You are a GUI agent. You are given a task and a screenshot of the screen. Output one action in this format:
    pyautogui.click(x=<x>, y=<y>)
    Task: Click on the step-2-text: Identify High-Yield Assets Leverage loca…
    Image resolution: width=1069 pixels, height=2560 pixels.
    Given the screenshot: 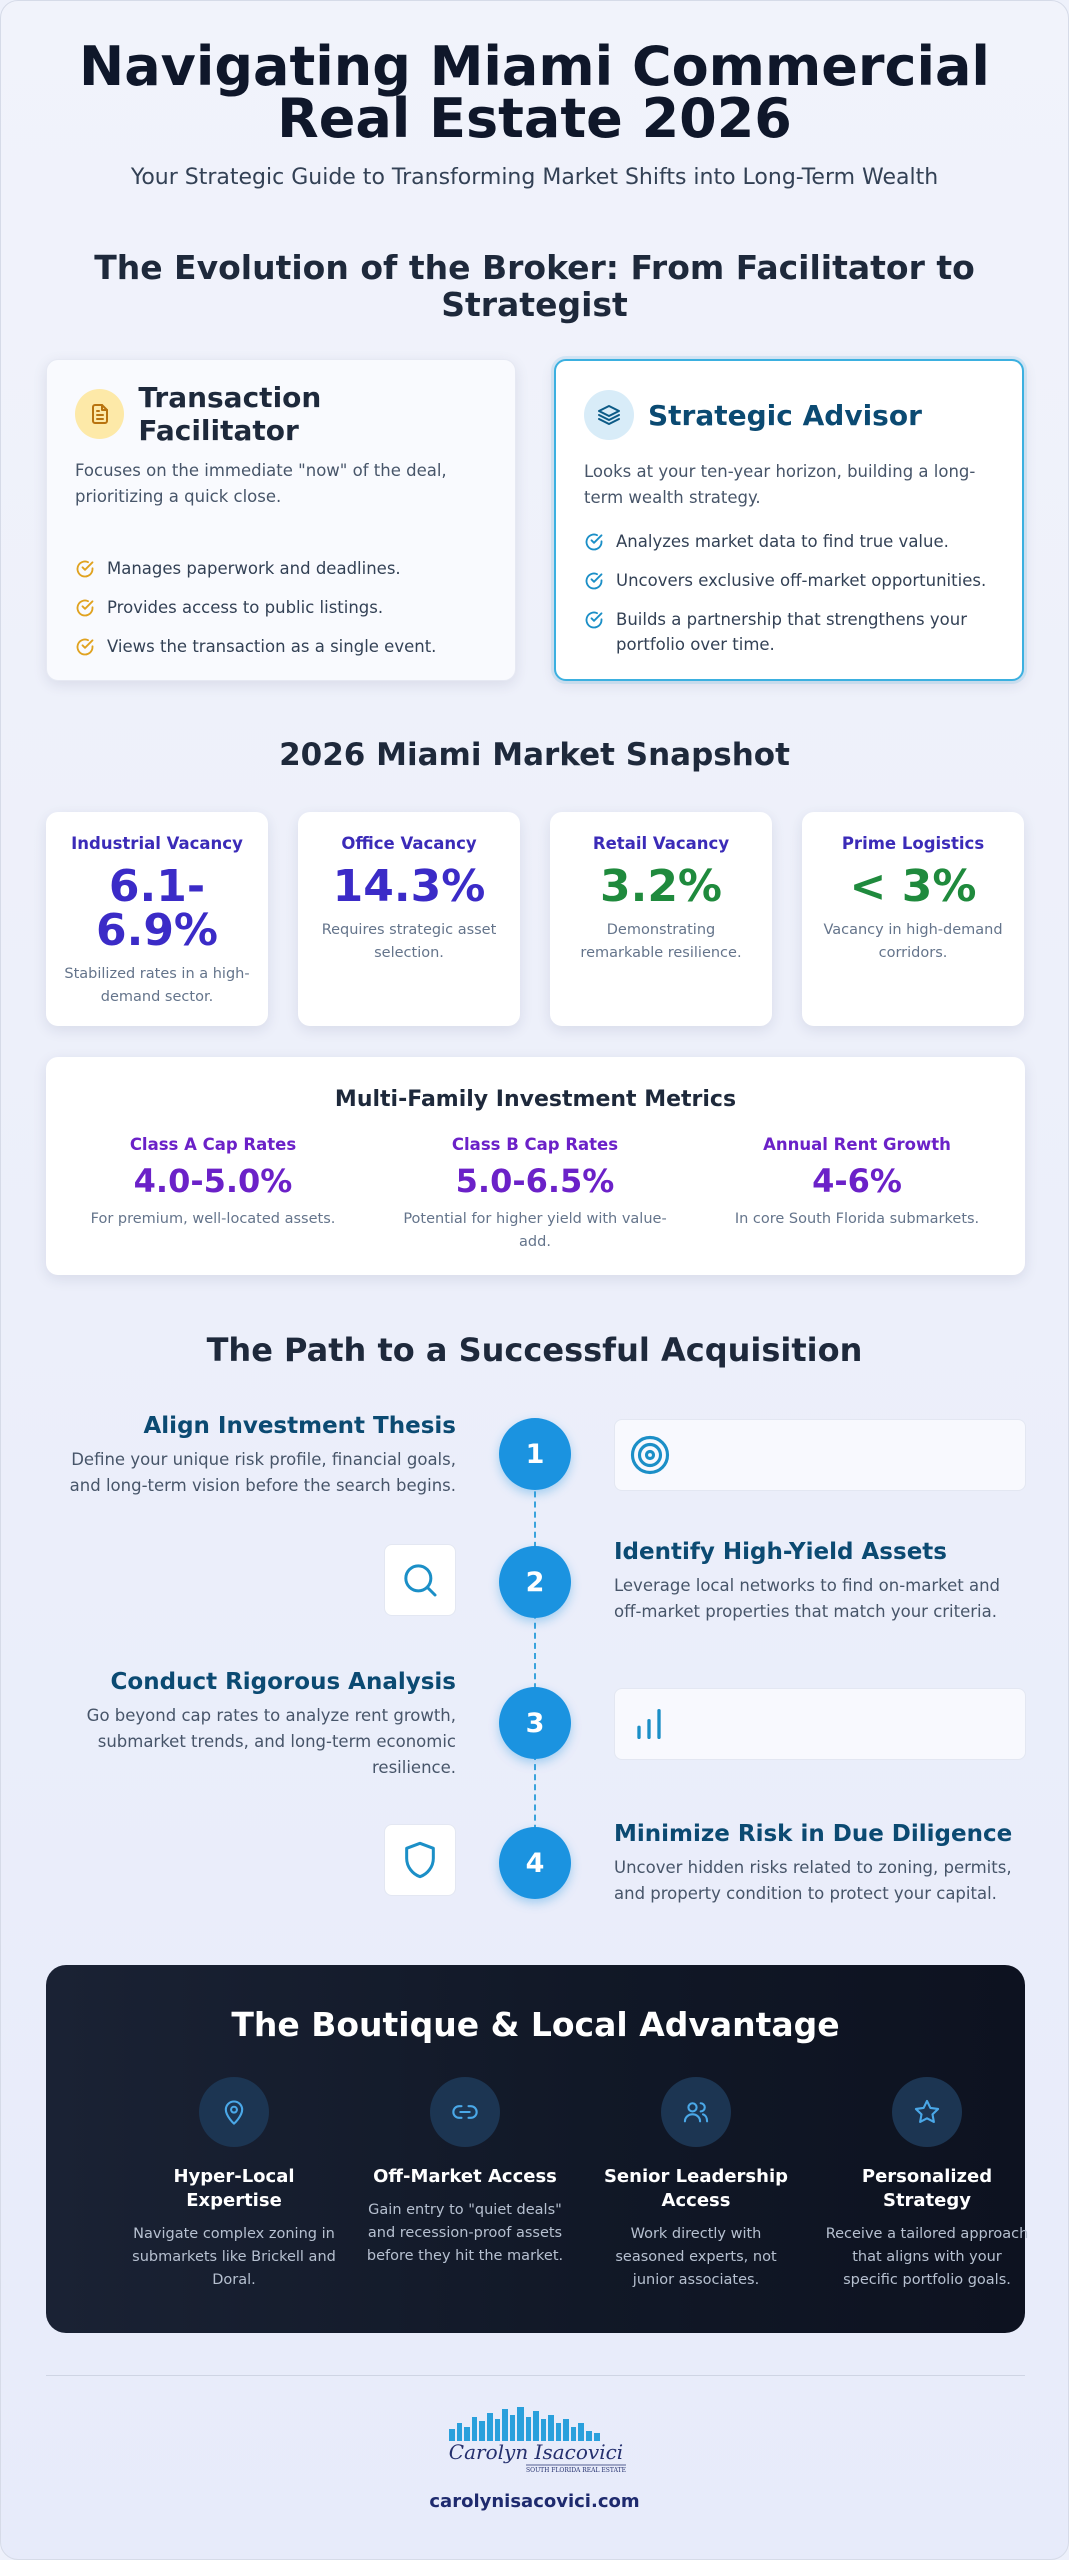 What is the action you would take?
    pyautogui.click(x=821, y=1582)
    